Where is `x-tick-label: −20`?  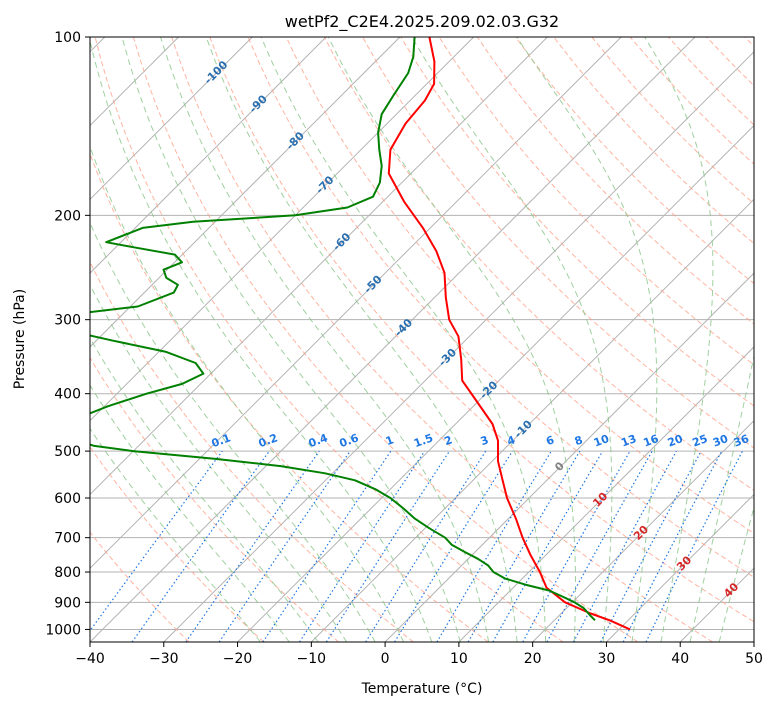
x-tick-label: −20 is located at coordinates (238, 659).